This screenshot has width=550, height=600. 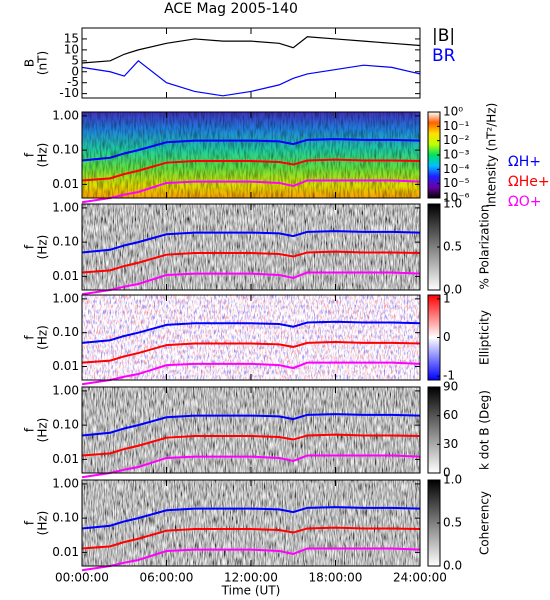 I want to click on colorbar-tick-label: 60, so click(x=450, y=415).